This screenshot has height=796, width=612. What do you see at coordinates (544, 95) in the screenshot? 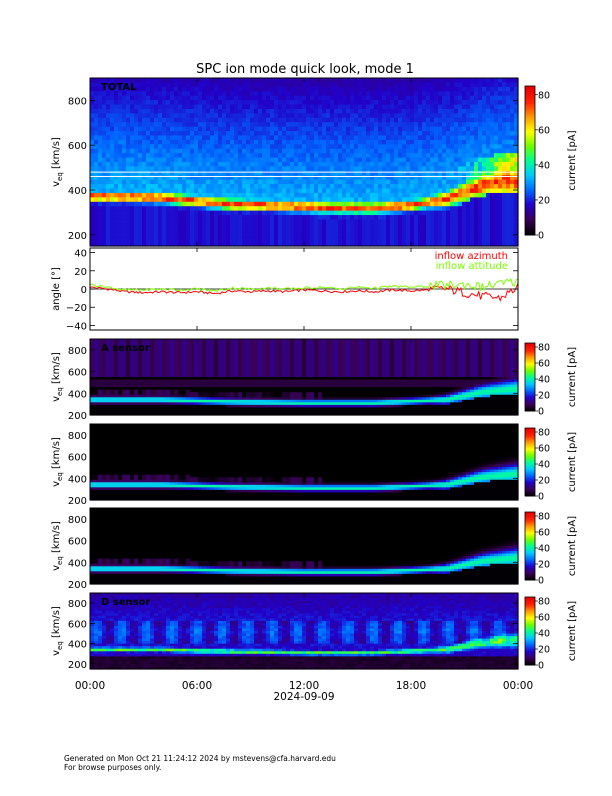
I see `colorbar-tick-label: 80` at bounding box center [544, 95].